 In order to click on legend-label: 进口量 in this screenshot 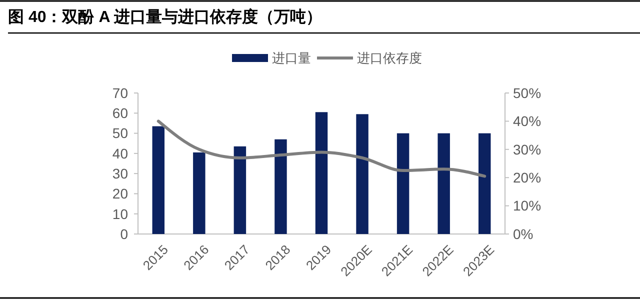, I will do `click(291, 58)`.